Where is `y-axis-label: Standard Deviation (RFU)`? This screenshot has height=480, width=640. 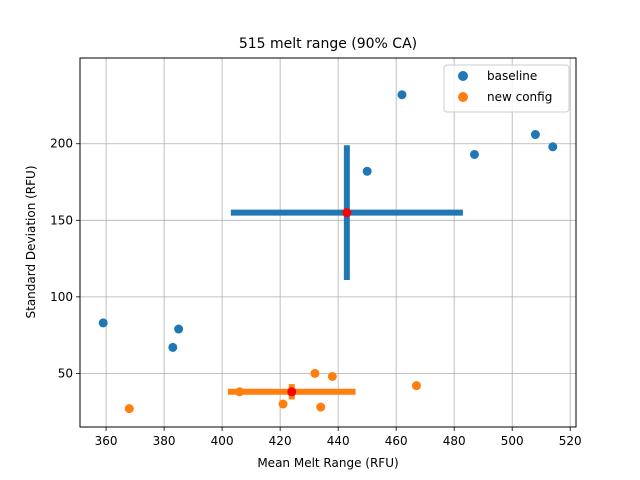
y-axis-label: Standard Deviation (RFU) is located at coordinates (31, 241).